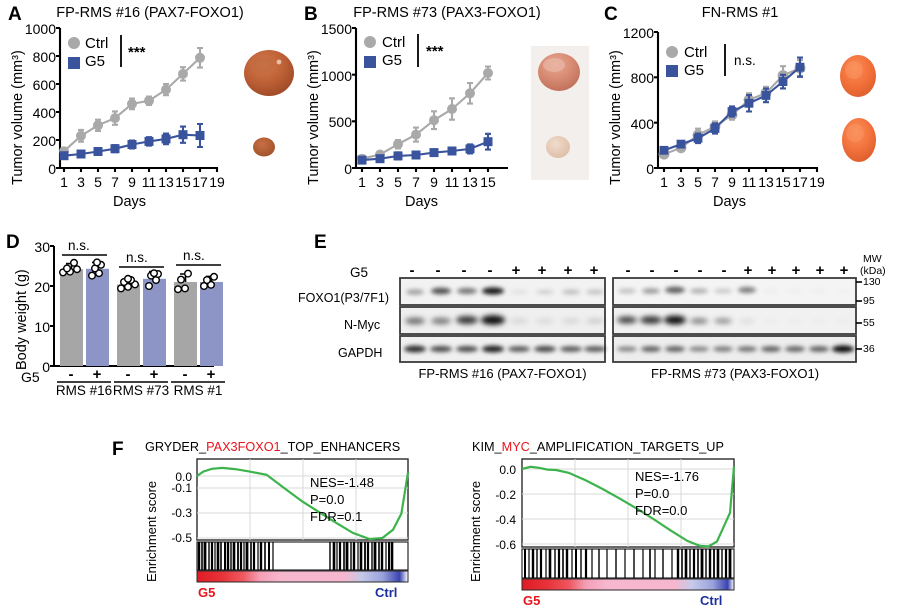 This screenshot has height=616, width=900. Describe the element at coordinates (628, 584) in the screenshot. I see `gsea-2-rank-colorbar` at that location.